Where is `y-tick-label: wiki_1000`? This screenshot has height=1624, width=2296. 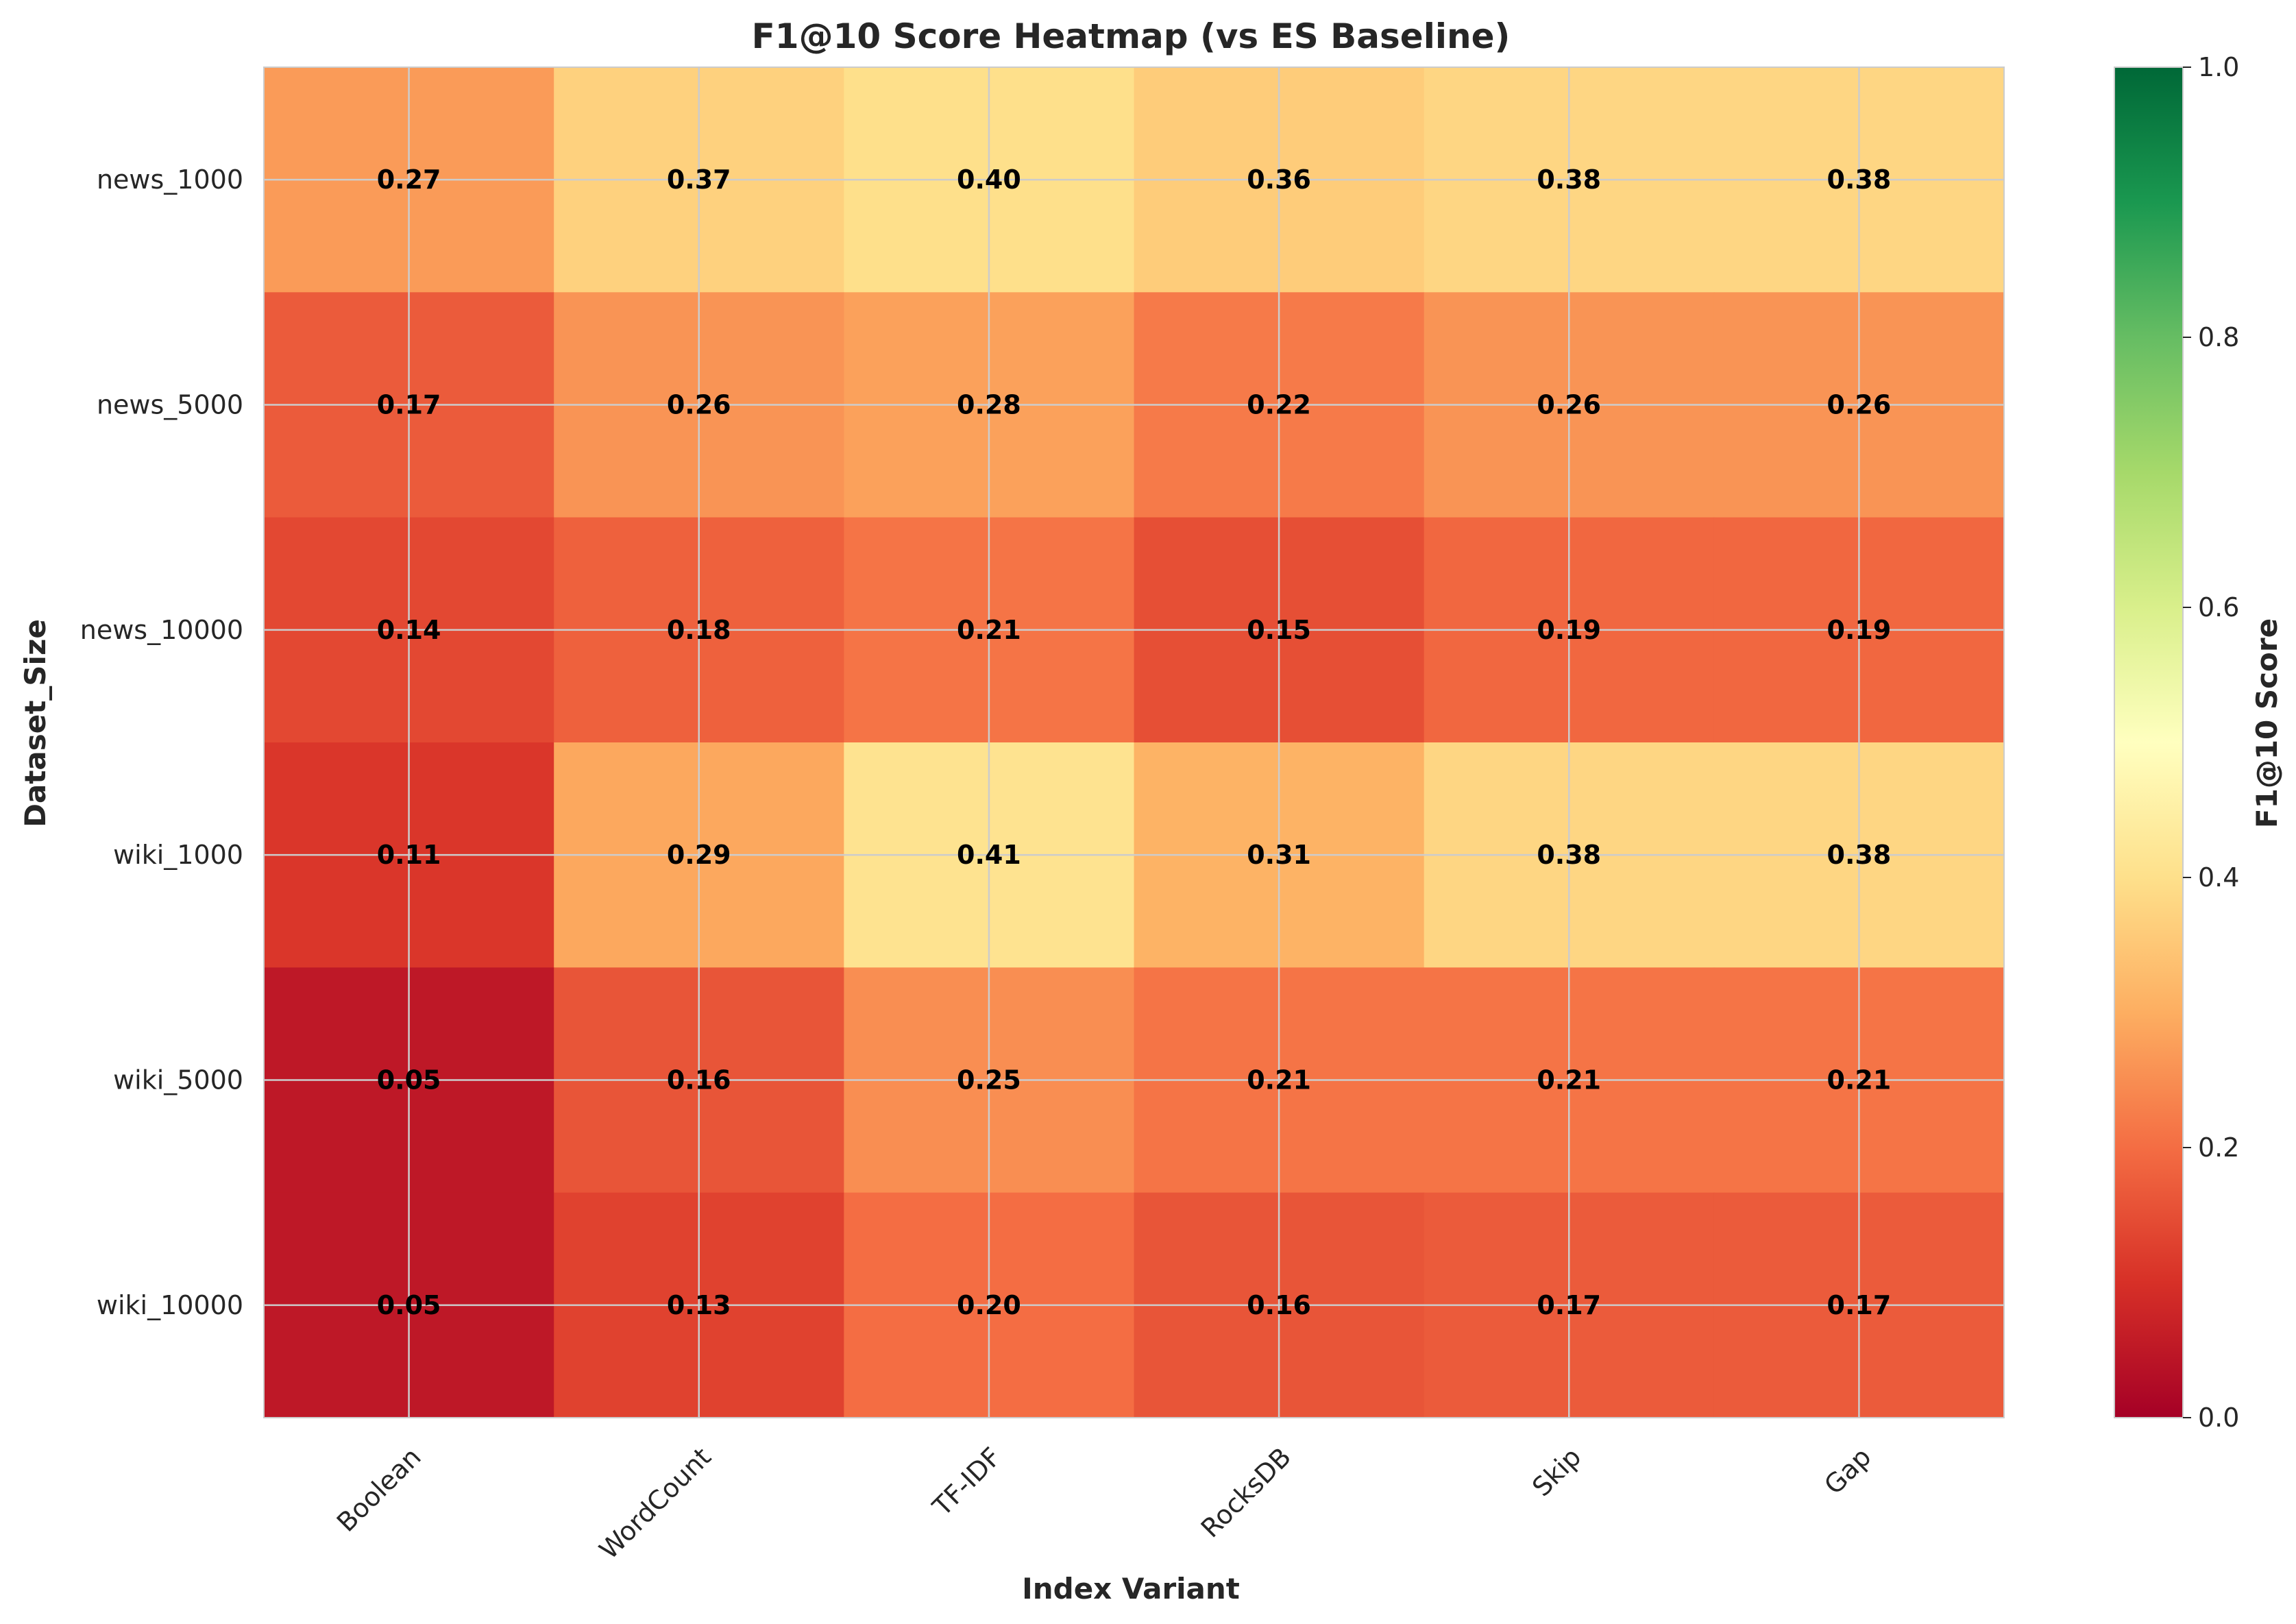 y-tick-label: wiki_1000 is located at coordinates (178, 855).